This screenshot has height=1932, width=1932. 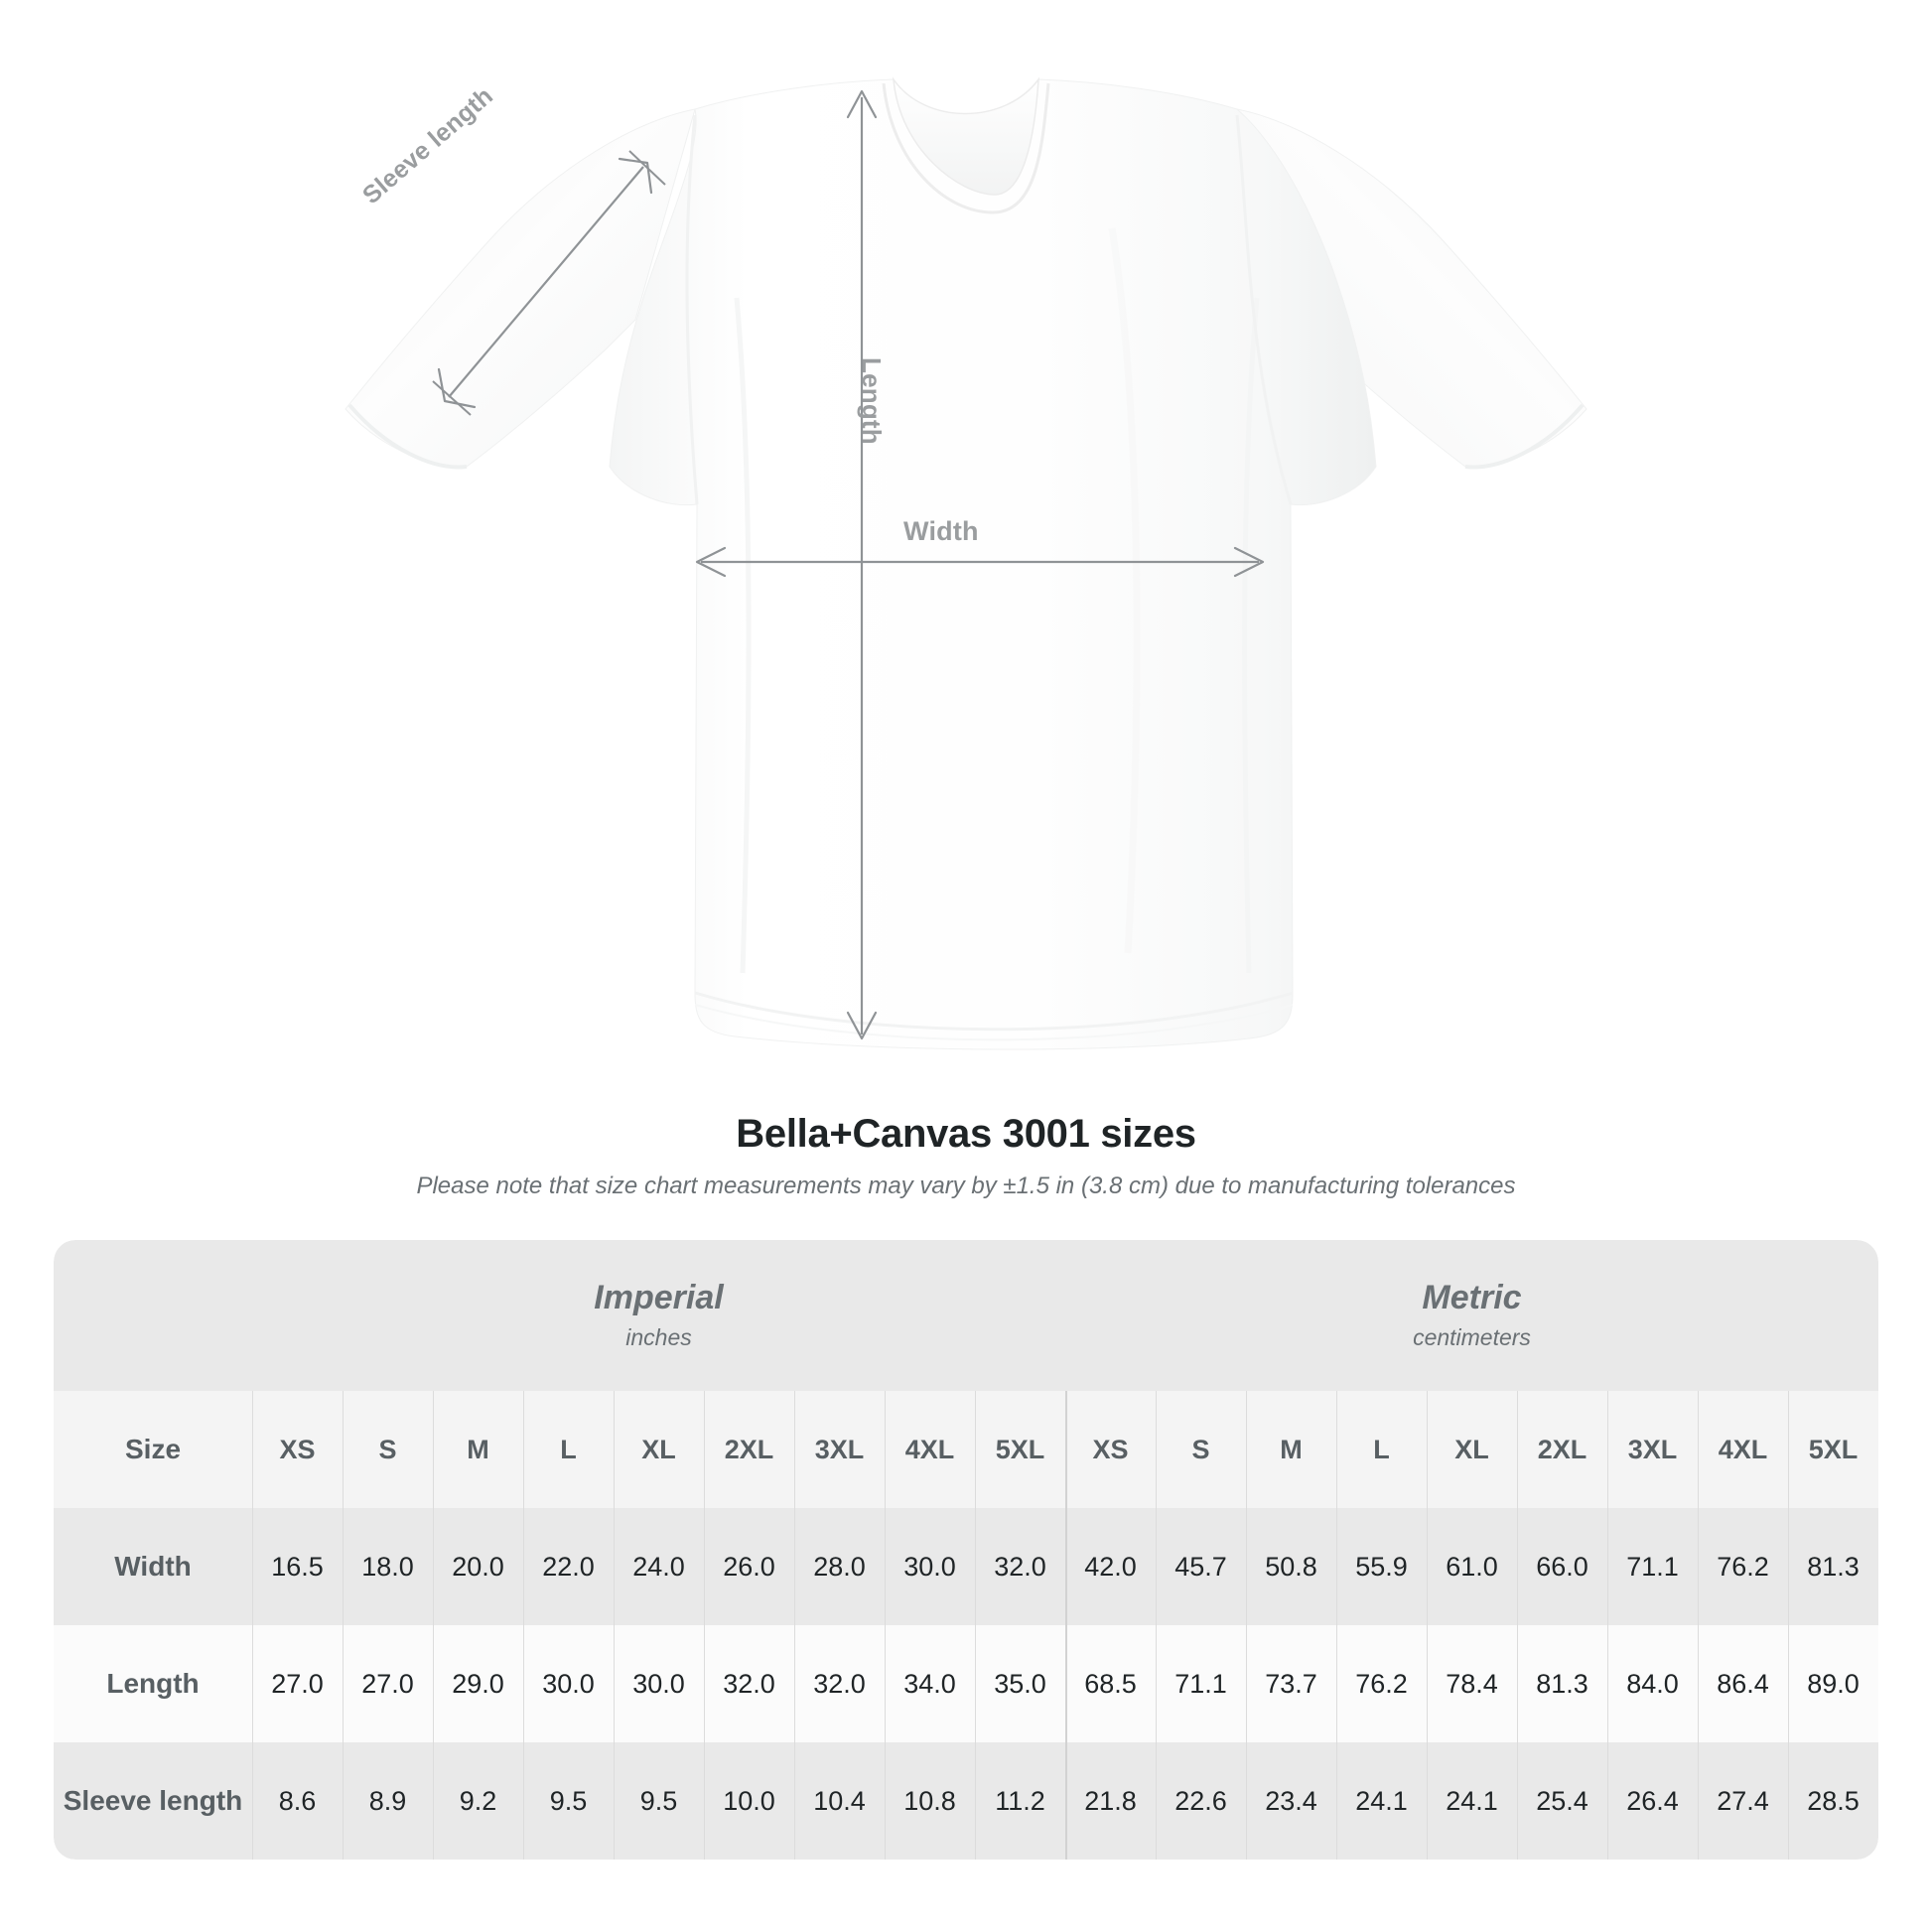 I want to click on size-header-metric-l: L, so click(x=1382, y=1449).